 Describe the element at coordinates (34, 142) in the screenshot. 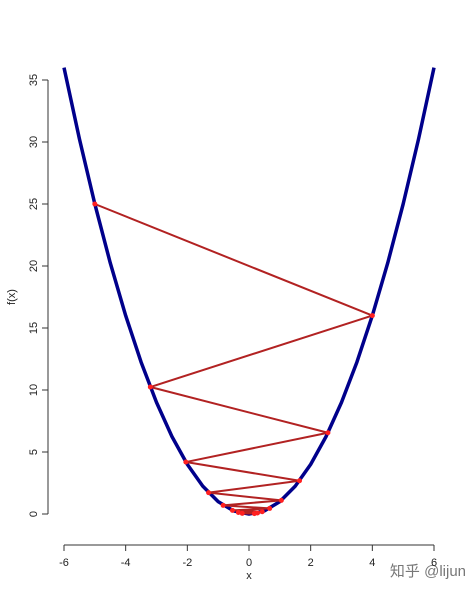

I see `y-tick-label: 30` at that location.